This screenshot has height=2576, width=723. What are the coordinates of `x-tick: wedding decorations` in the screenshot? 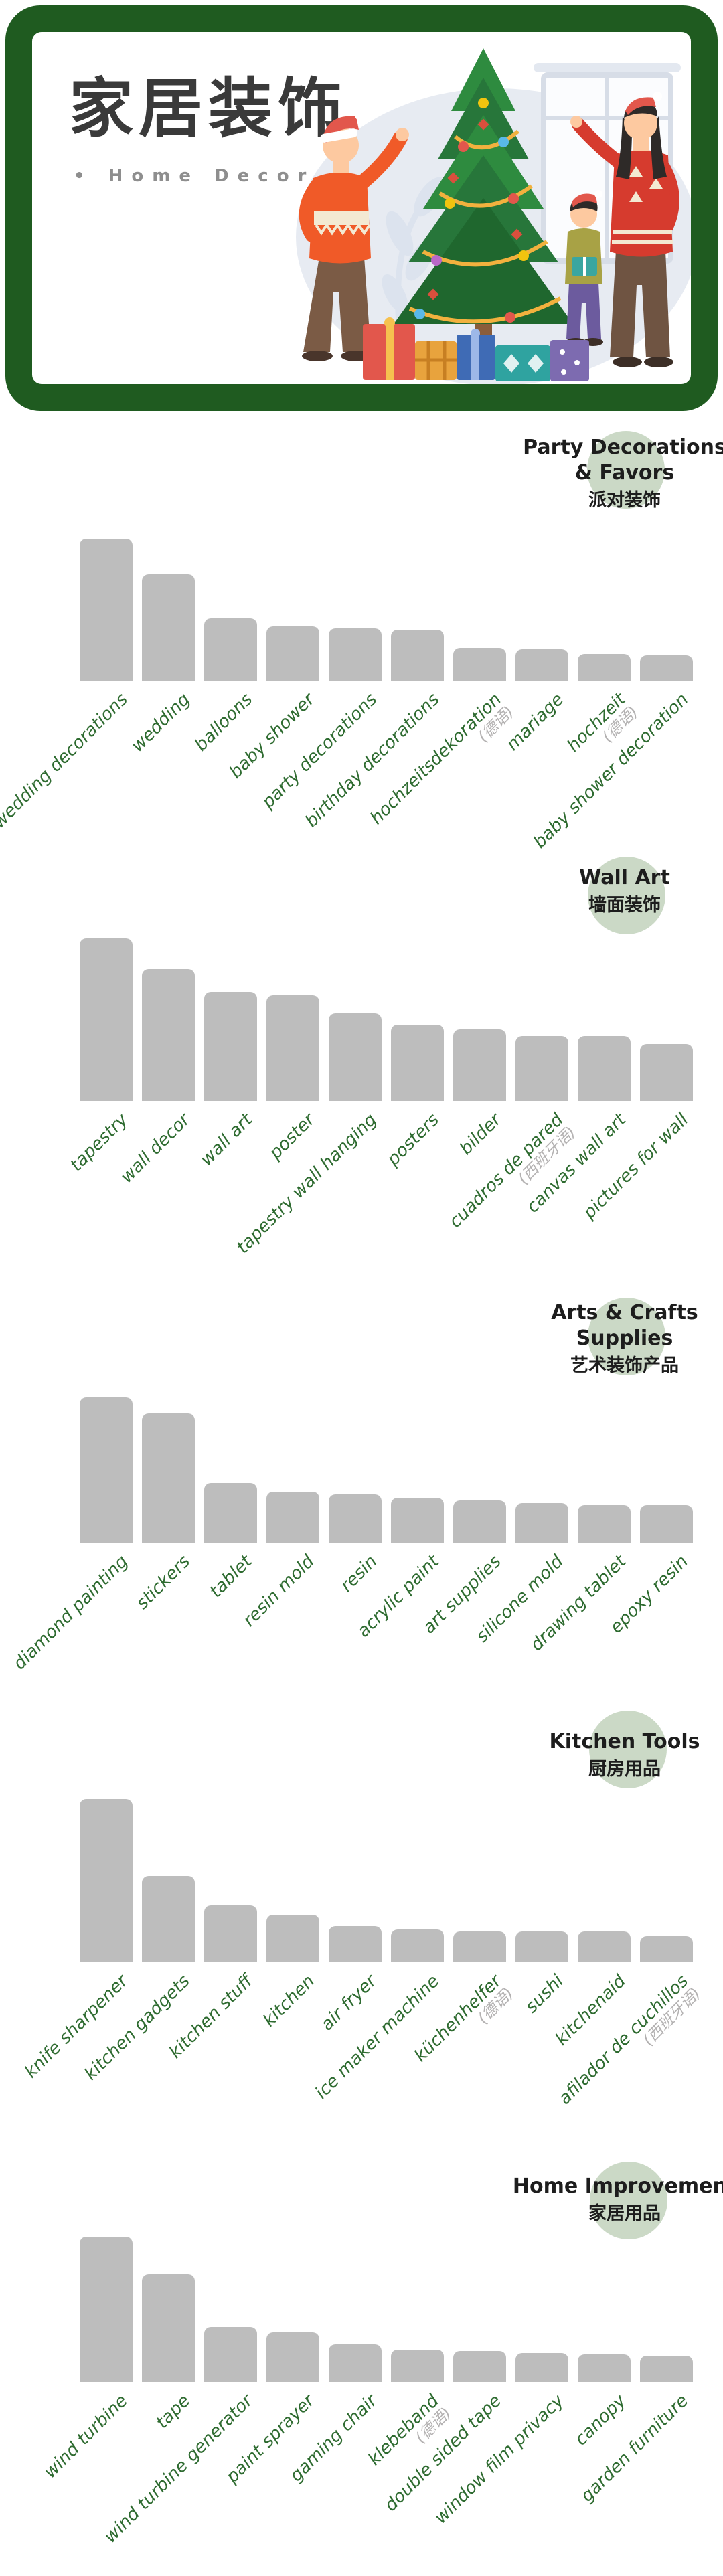 It's located at (68, 764).